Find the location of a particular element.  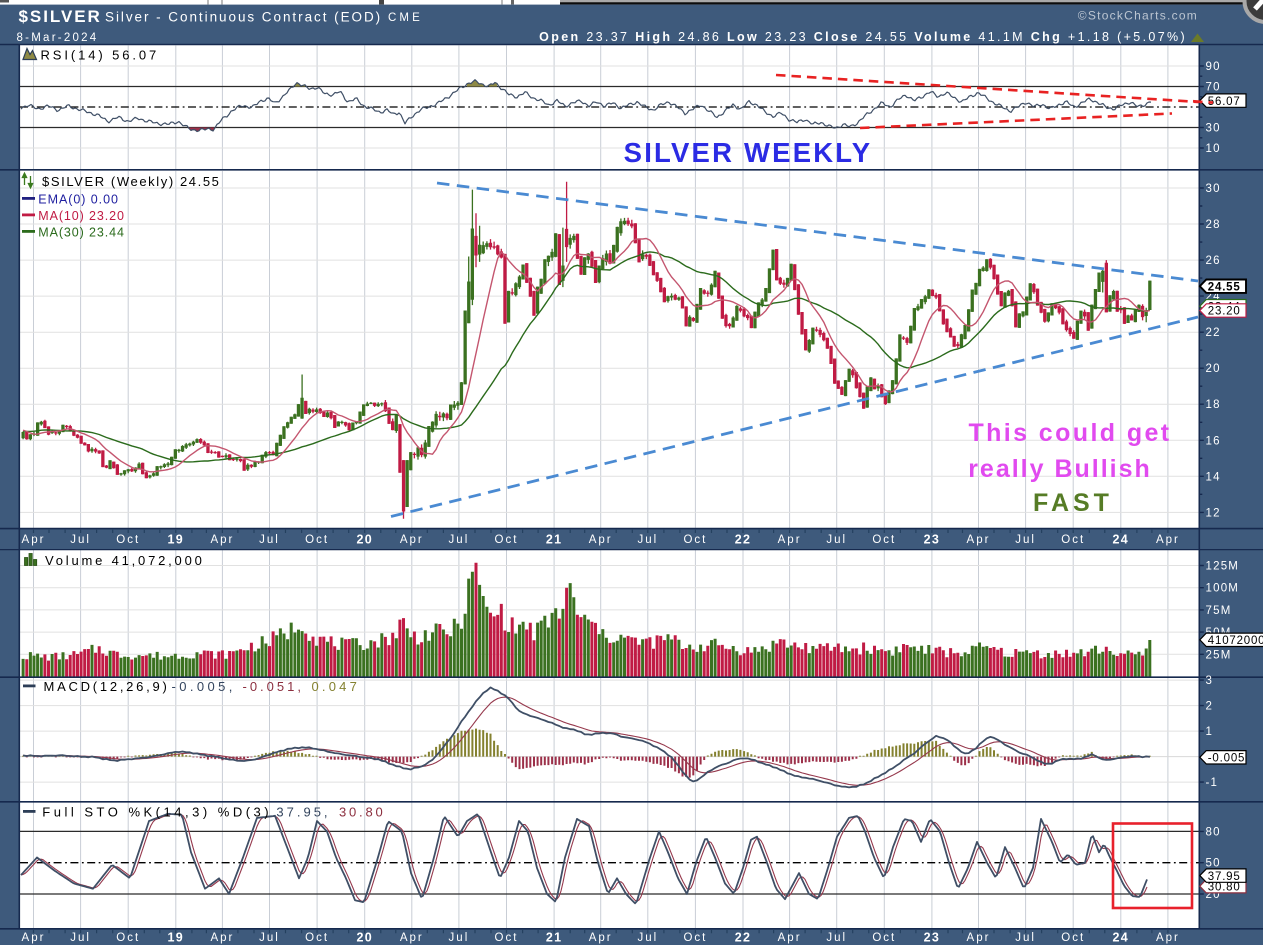

svg-text: 18 is located at coordinates (1213, 405).